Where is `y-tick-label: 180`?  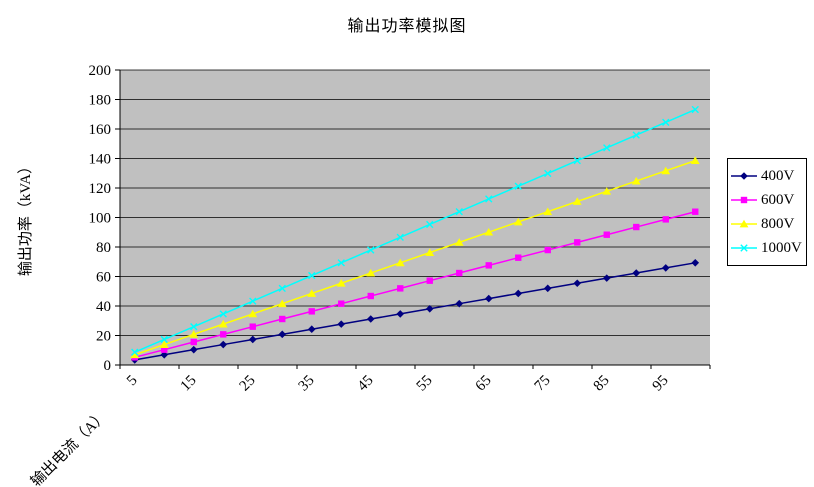
y-tick-label: 180 is located at coordinates (100, 101).